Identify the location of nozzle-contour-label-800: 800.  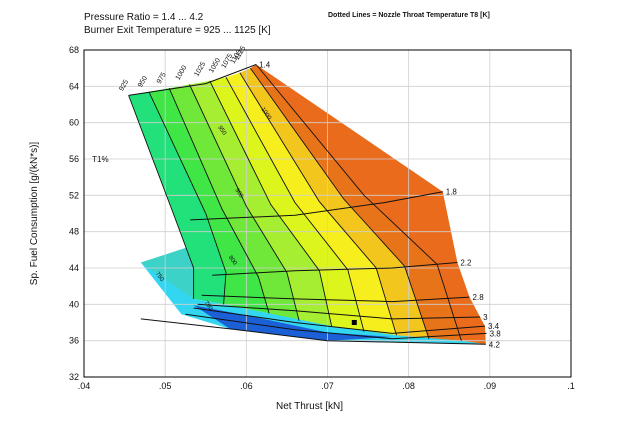
(232, 261).